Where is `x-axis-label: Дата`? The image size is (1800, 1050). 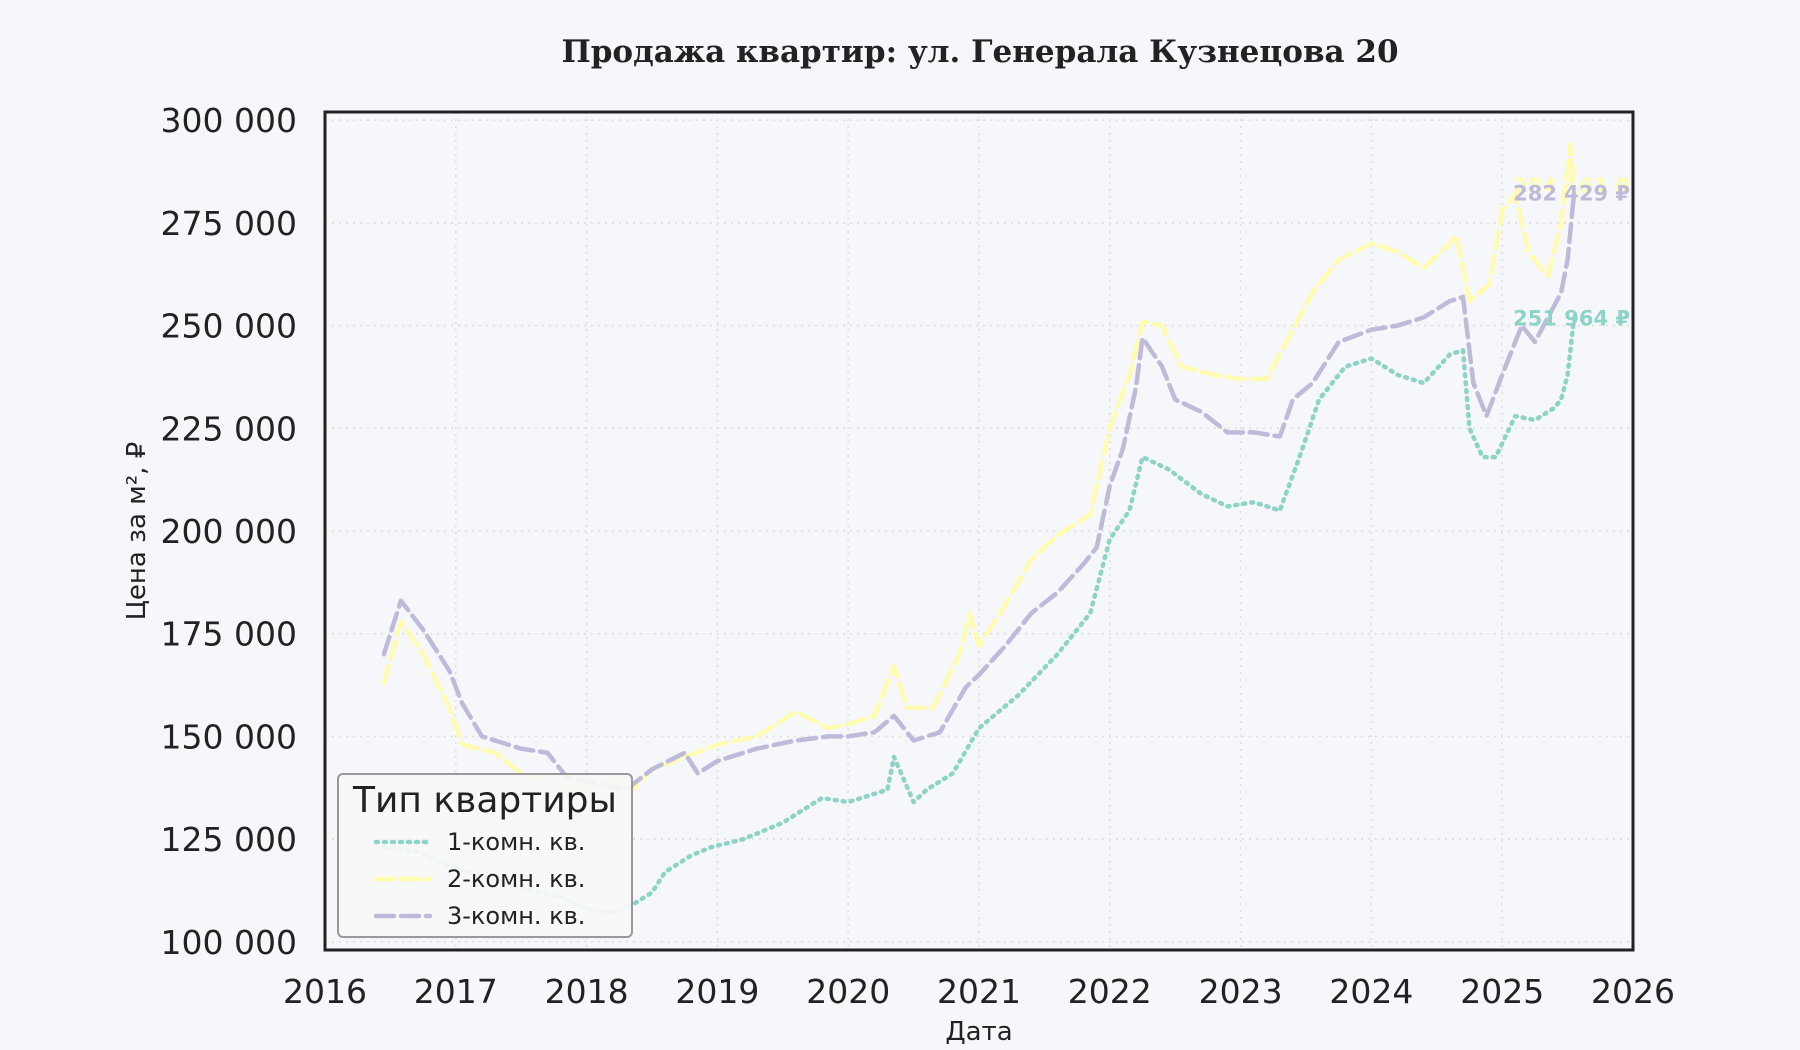 x-axis-label: Дата is located at coordinates (978, 1032).